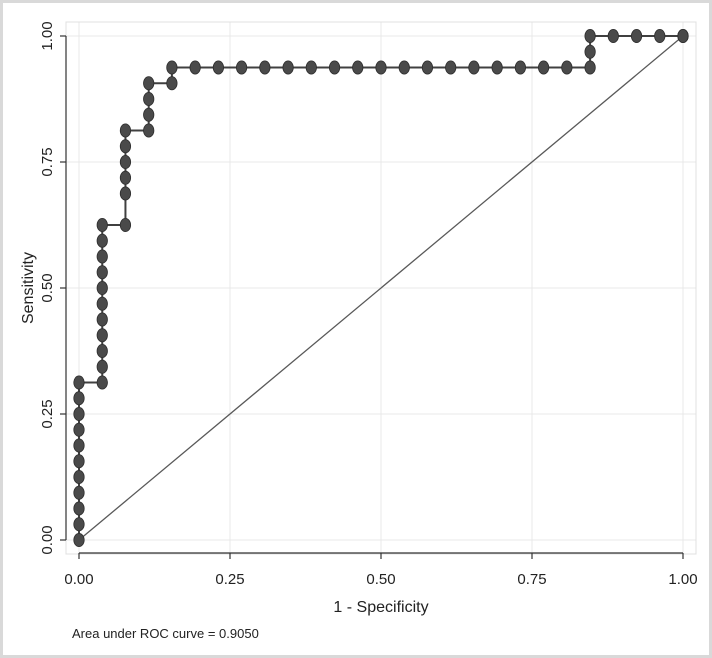 Image resolution: width=712 pixels, height=658 pixels. Describe the element at coordinates (682, 579) in the screenshot. I see `x-tick-label: 1.00` at that location.